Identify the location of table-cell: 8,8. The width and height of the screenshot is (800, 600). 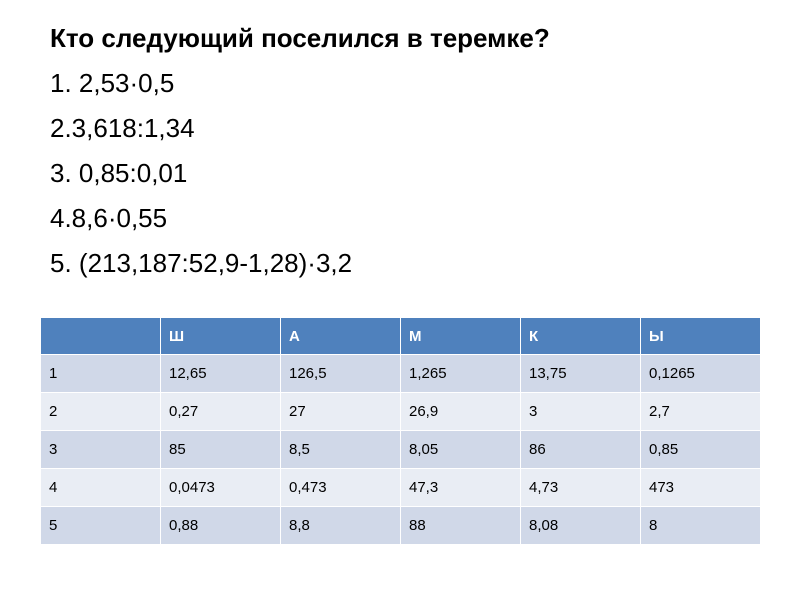
(340, 525).